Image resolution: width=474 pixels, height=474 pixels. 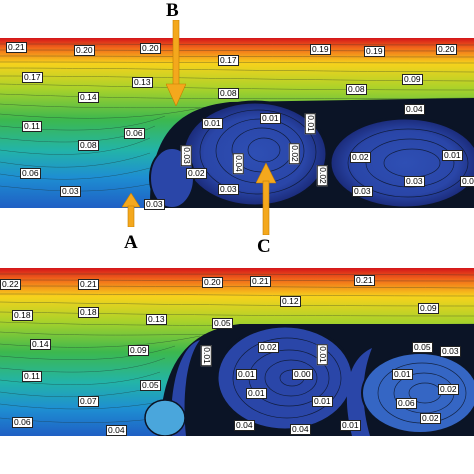 I want to click on contour-label: 0.00, so click(x=302, y=374).